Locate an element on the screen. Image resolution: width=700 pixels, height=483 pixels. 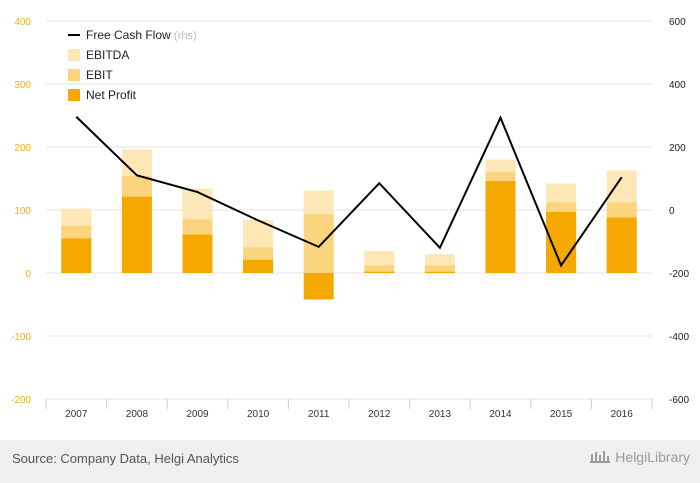
x-tick-label-2009: 2009 is located at coordinates (197, 414).